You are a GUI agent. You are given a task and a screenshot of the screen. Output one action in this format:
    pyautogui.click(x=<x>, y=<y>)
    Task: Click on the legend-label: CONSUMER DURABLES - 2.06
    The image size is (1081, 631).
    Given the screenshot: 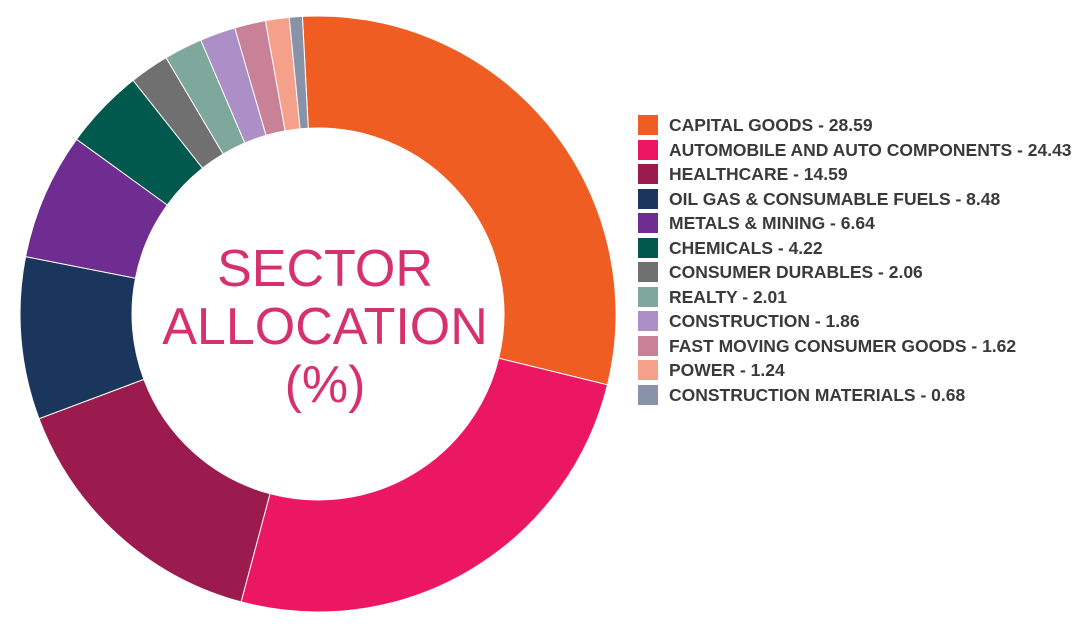 What is the action you would take?
    pyautogui.click(x=796, y=272)
    